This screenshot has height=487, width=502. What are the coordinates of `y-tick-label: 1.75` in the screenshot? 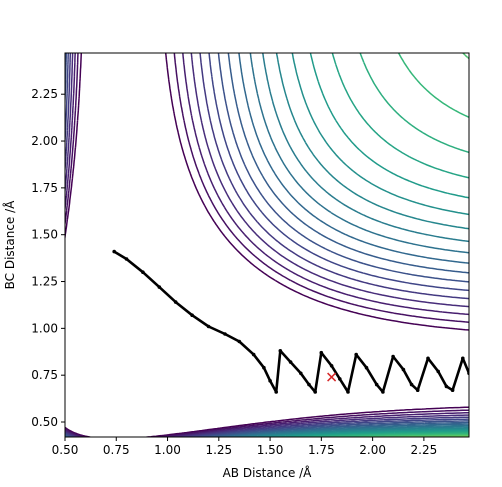 It's located at (44, 188).